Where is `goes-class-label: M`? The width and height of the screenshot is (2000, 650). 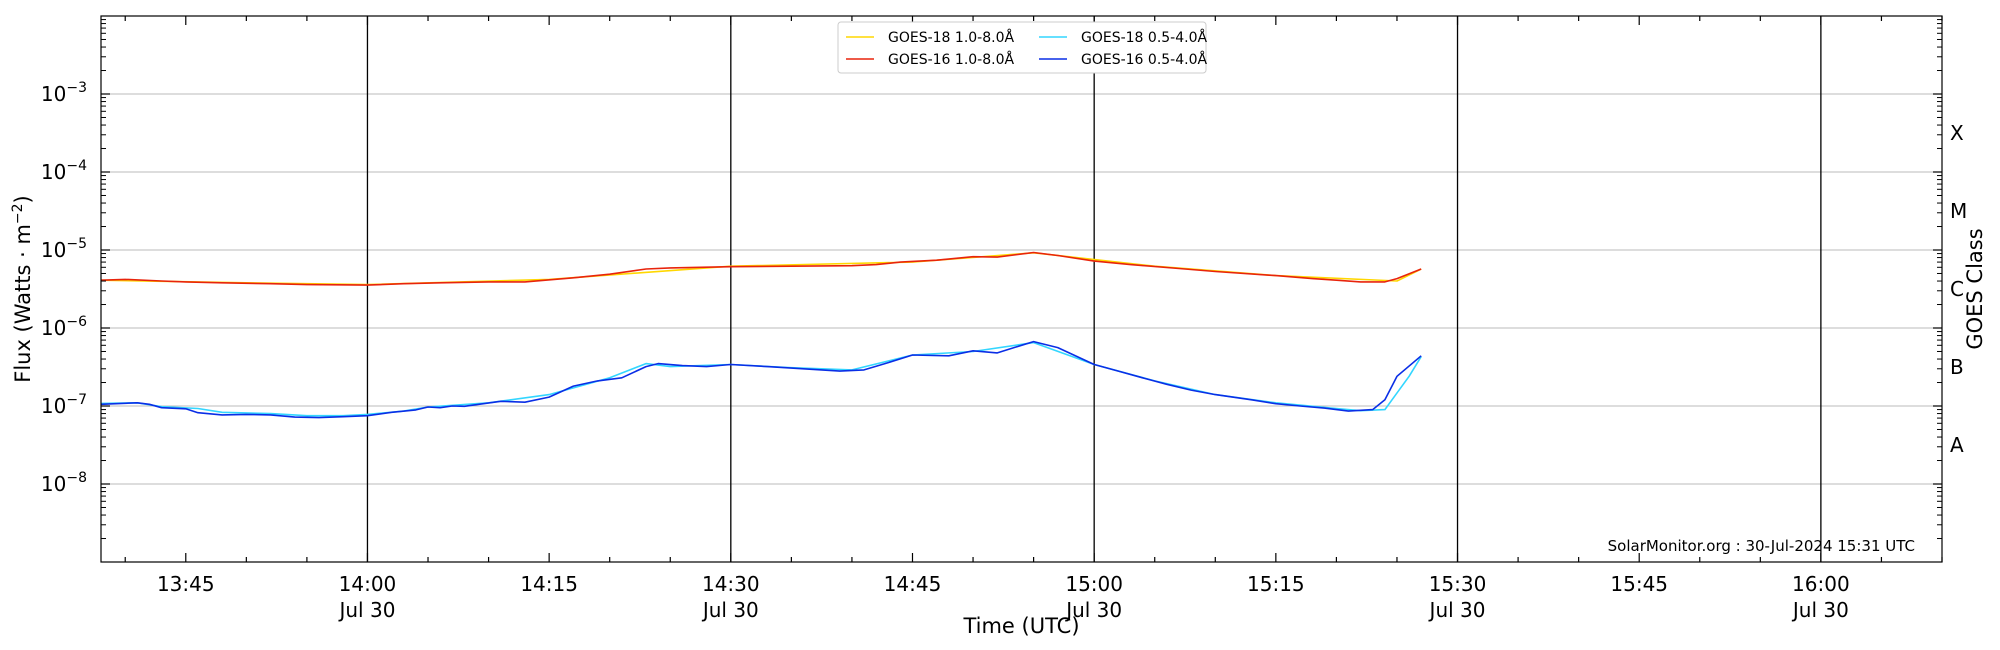
goes-class-label: M is located at coordinates (1958, 211).